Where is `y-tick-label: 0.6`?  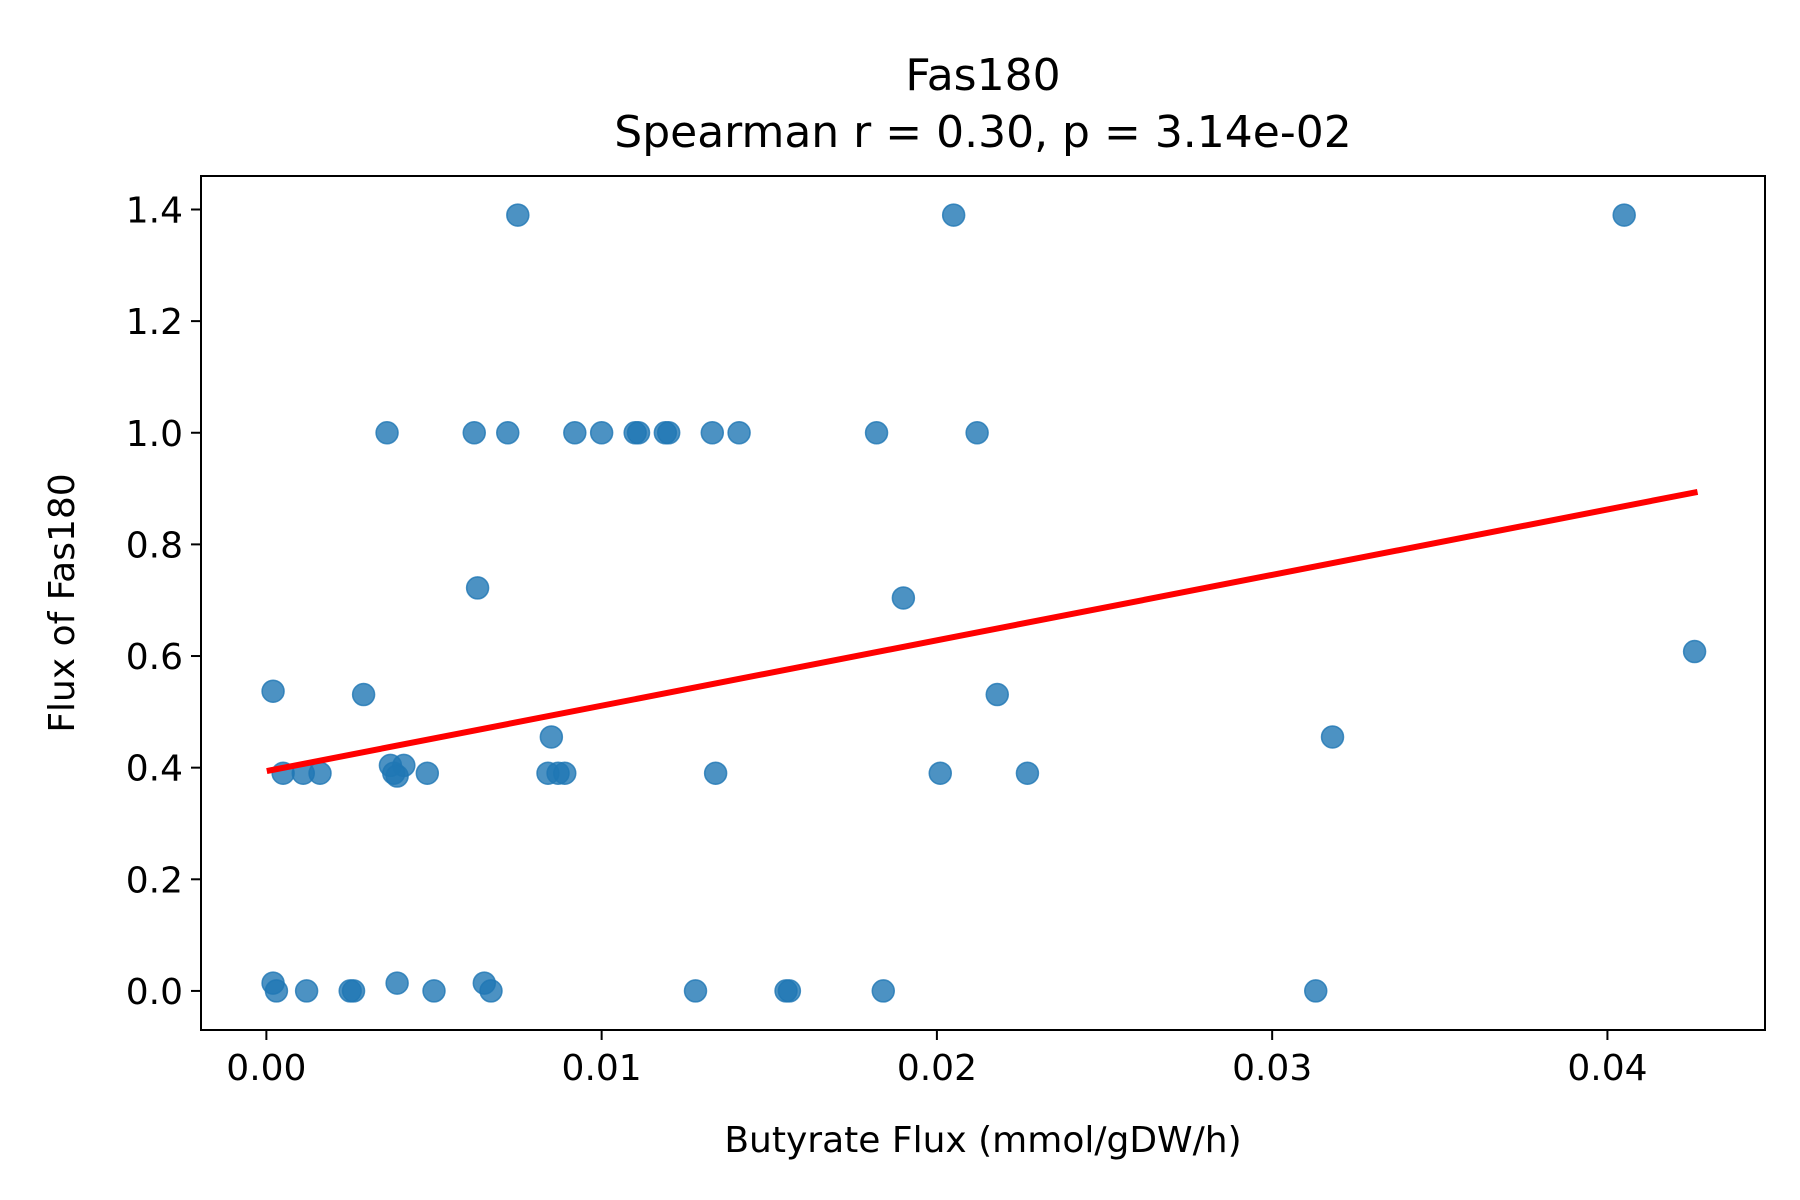 y-tick-label: 0.6 is located at coordinates (154, 657).